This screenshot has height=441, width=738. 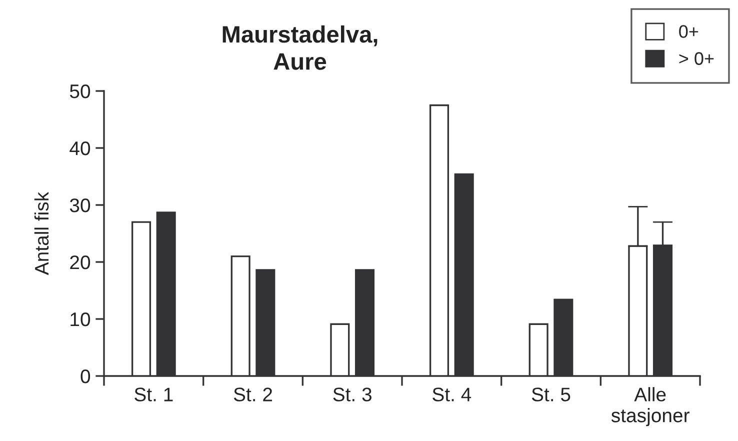 What do you see at coordinates (85, 376) in the screenshot?
I see `y-tick-label: 0` at bounding box center [85, 376].